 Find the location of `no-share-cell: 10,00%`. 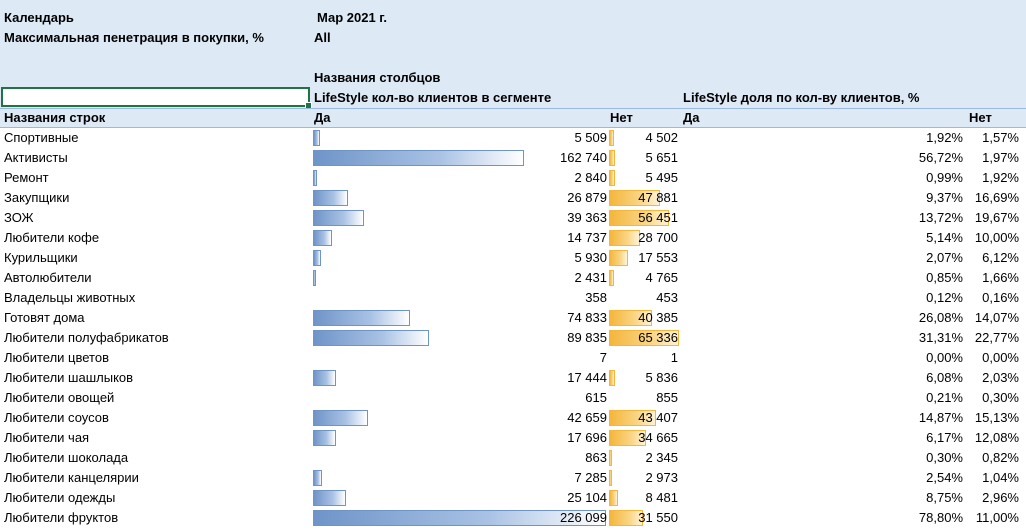

no-share-cell: 10,00% is located at coordinates (996, 237).